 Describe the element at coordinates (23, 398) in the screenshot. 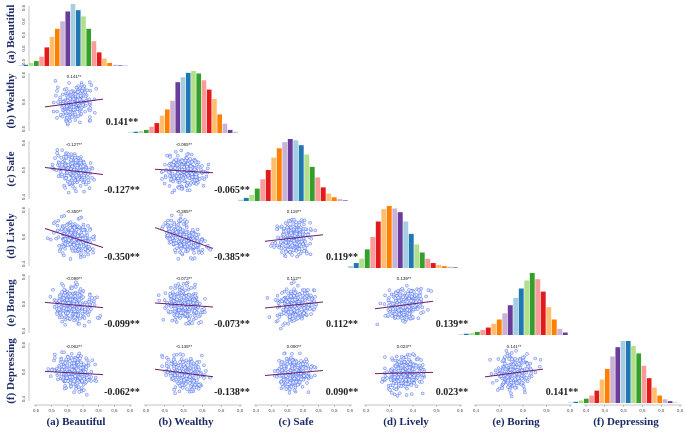

I see `y-tick-label: 0,4` at that location.